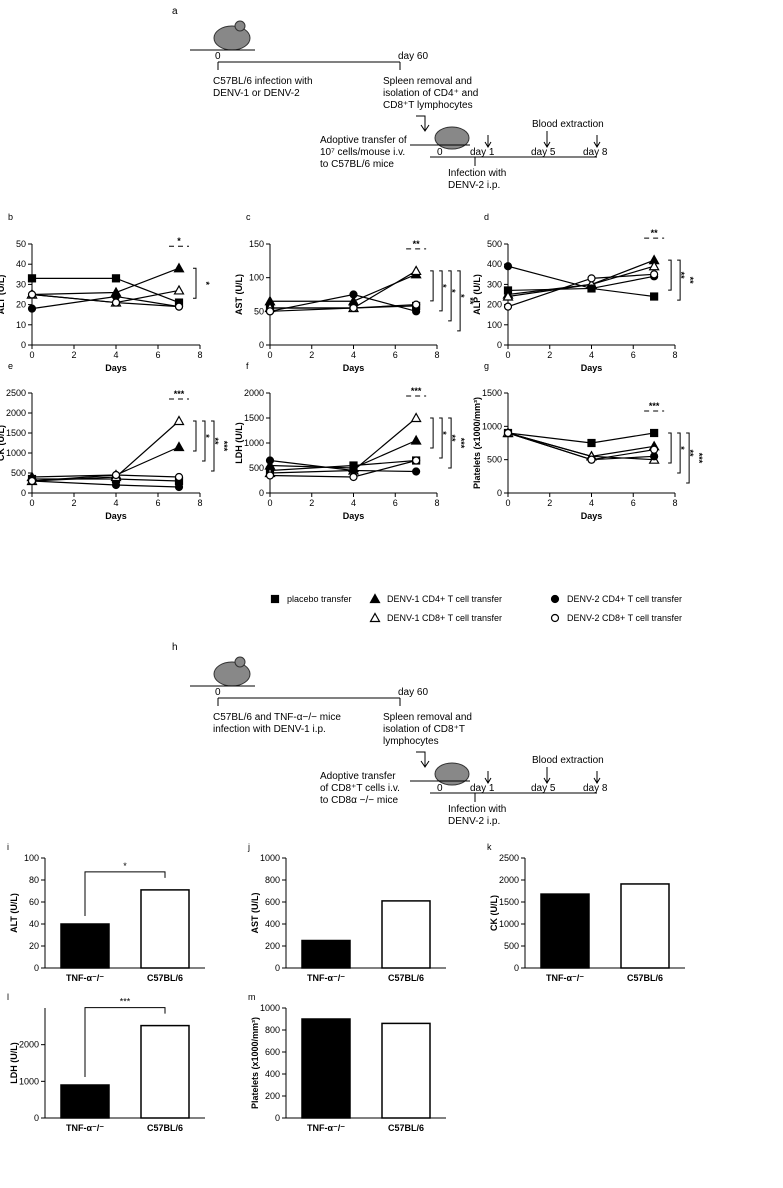 This screenshot has height=1188, width=783. Describe the element at coordinates (440, 152) in the screenshot. I see `time-label: 0` at that location.